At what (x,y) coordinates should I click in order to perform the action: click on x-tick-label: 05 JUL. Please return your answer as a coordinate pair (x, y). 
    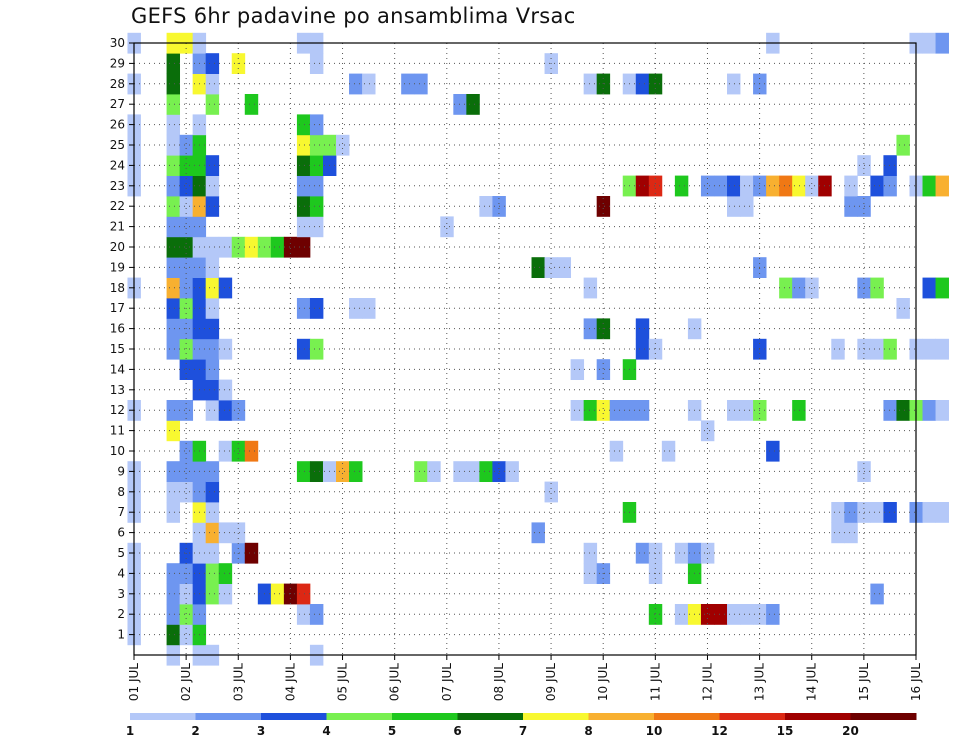
    Looking at the image, I should click on (343, 682).